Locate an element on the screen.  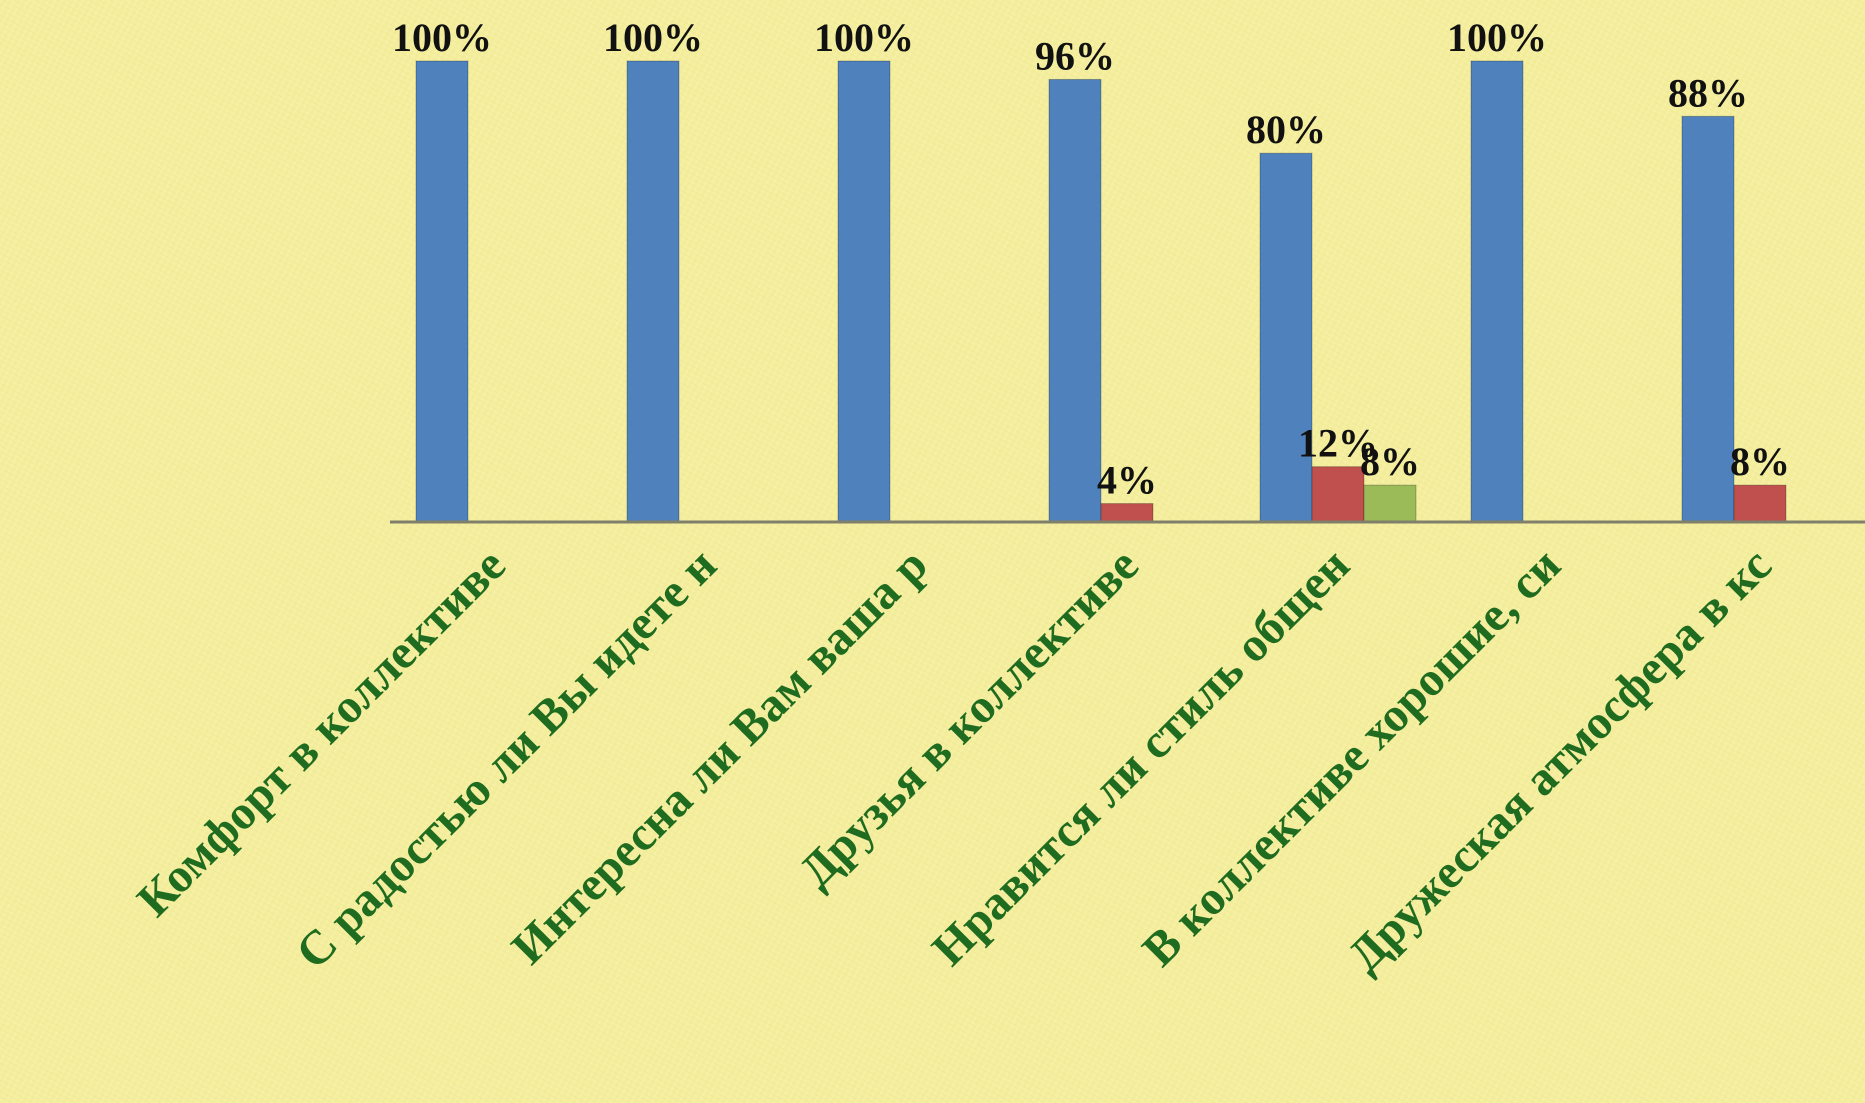
data-label-series2-cat5: 12% is located at coordinates (1338, 443).